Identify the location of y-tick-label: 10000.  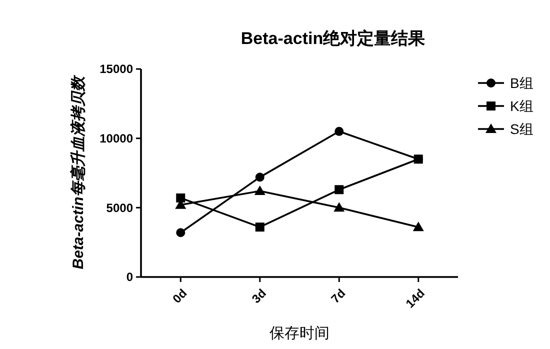
(117, 139).